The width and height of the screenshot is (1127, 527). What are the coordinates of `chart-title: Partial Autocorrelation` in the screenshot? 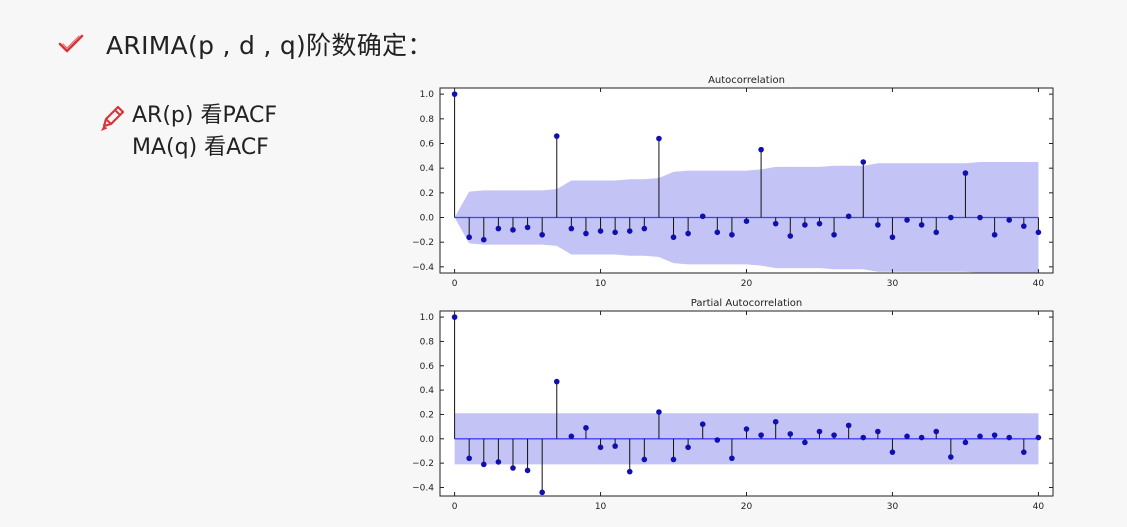 It's located at (746, 303).